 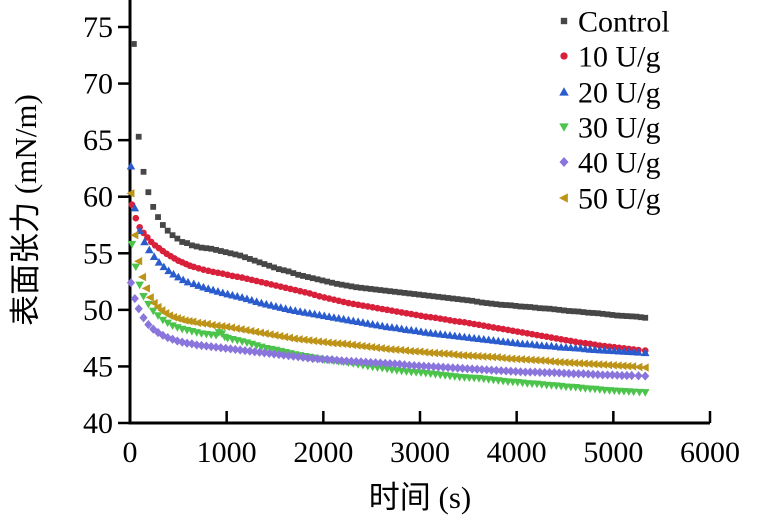 I want to click on legend-label: Control, so click(x=624, y=22).